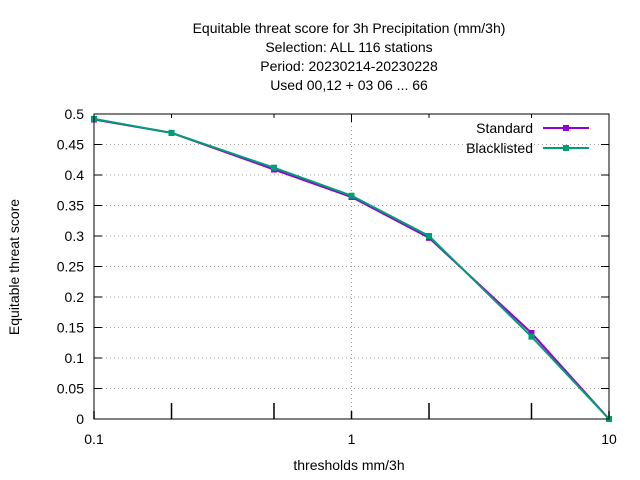  What do you see at coordinates (504, 128) in the screenshot?
I see `legend-label: Standard` at bounding box center [504, 128].